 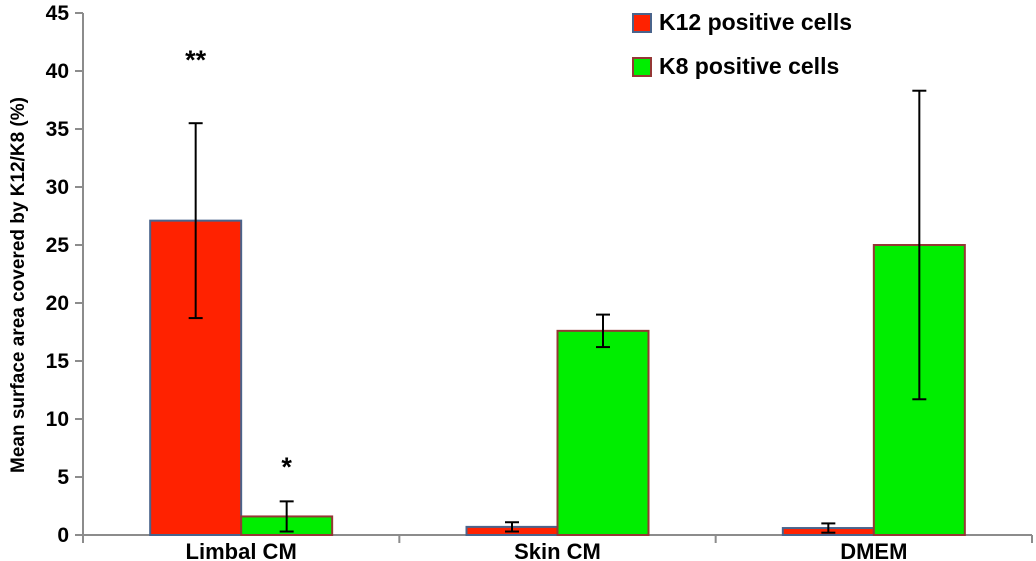 I want to click on y-tick-label: 15, so click(x=58, y=361).